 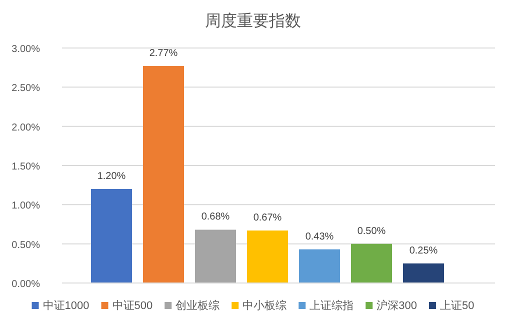 I want to click on data-label: 0.67%, so click(x=267, y=218).